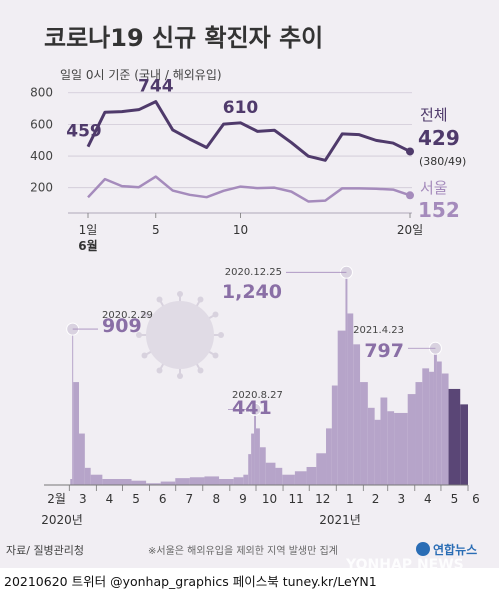  Describe the element at coordinates (269, 499) in the screenshot. I see `month-tick-label: 10` at that location.